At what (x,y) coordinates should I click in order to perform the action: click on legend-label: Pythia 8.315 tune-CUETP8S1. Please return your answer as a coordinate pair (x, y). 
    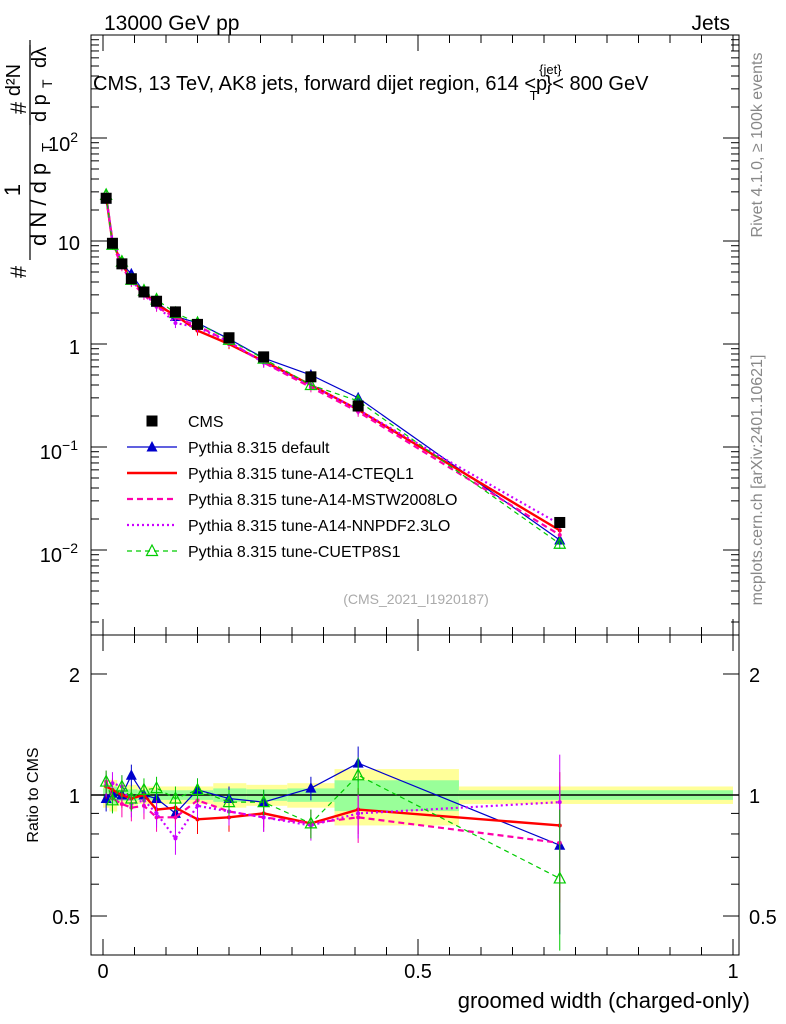
    Looking at the image, I should click on (294, 552).